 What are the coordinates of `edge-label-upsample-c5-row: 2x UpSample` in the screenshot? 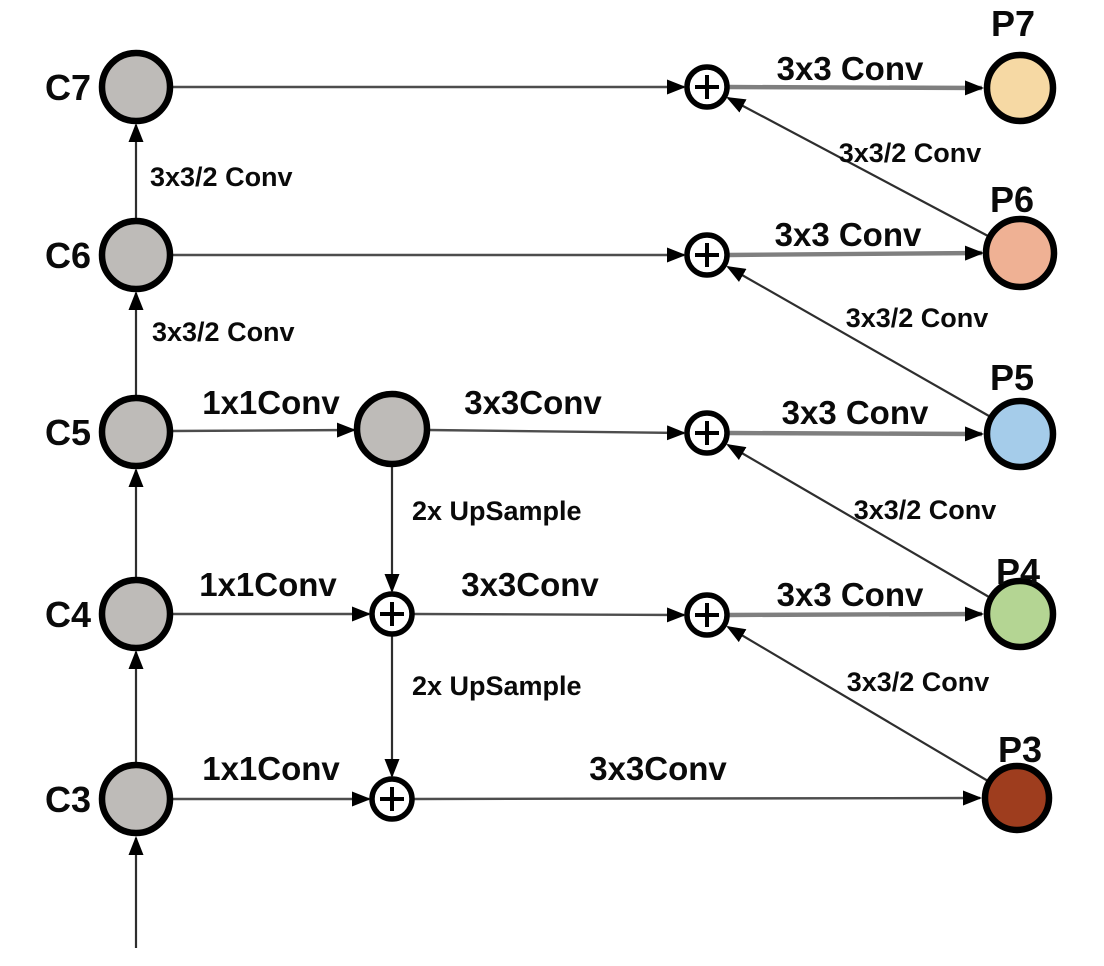 It's located at (497, 511).